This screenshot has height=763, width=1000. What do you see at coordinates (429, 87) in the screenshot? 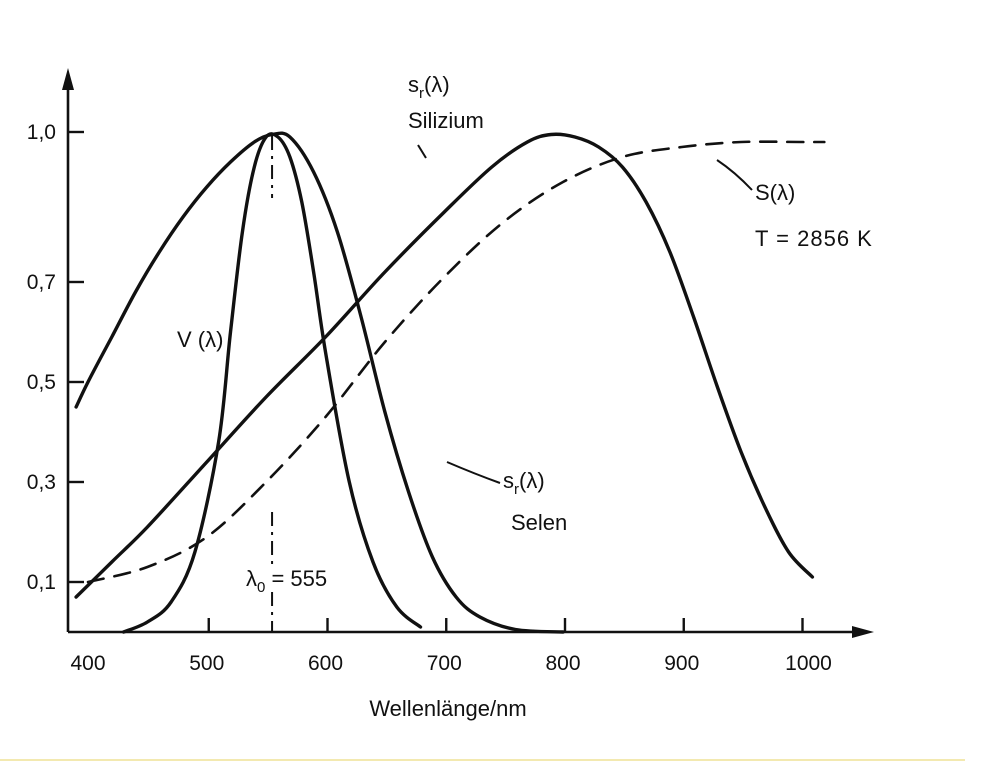
I see `silizium-symbol-label: sr(λ)` at bounding box center [429, 87].